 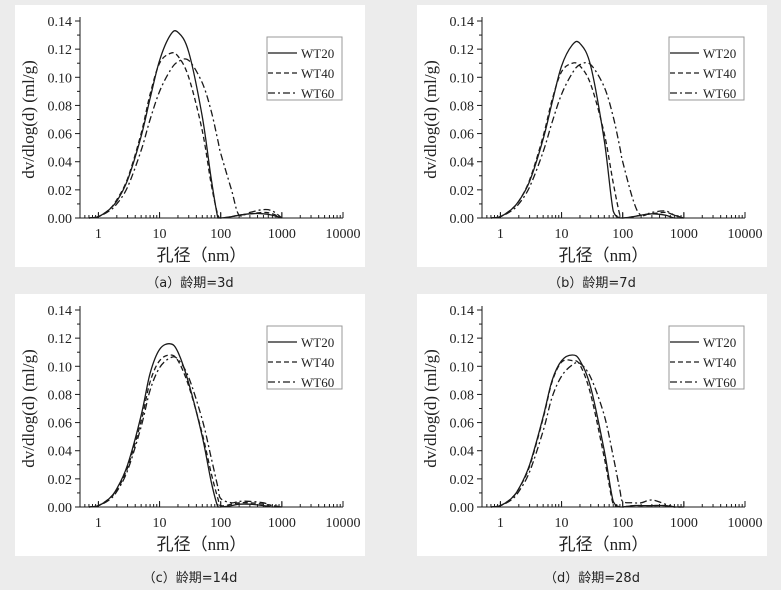 What do you see at coordinates (190, 283) in the screenshot?
I see `caption-a: （a）龄期=3d` at bounding box center [190, 283].